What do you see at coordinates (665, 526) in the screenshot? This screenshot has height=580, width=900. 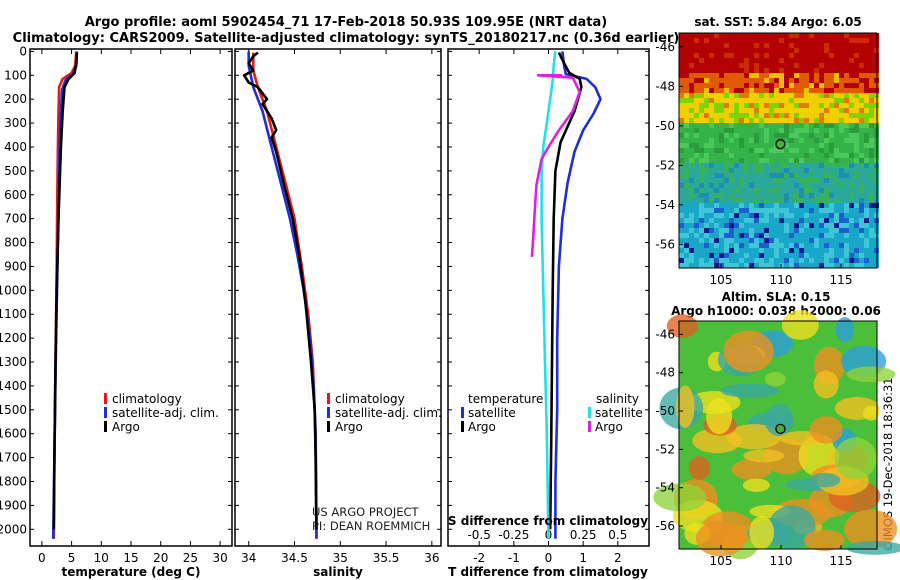 I see `map-y-tick-label: -56` at bounding box center [665, 526].